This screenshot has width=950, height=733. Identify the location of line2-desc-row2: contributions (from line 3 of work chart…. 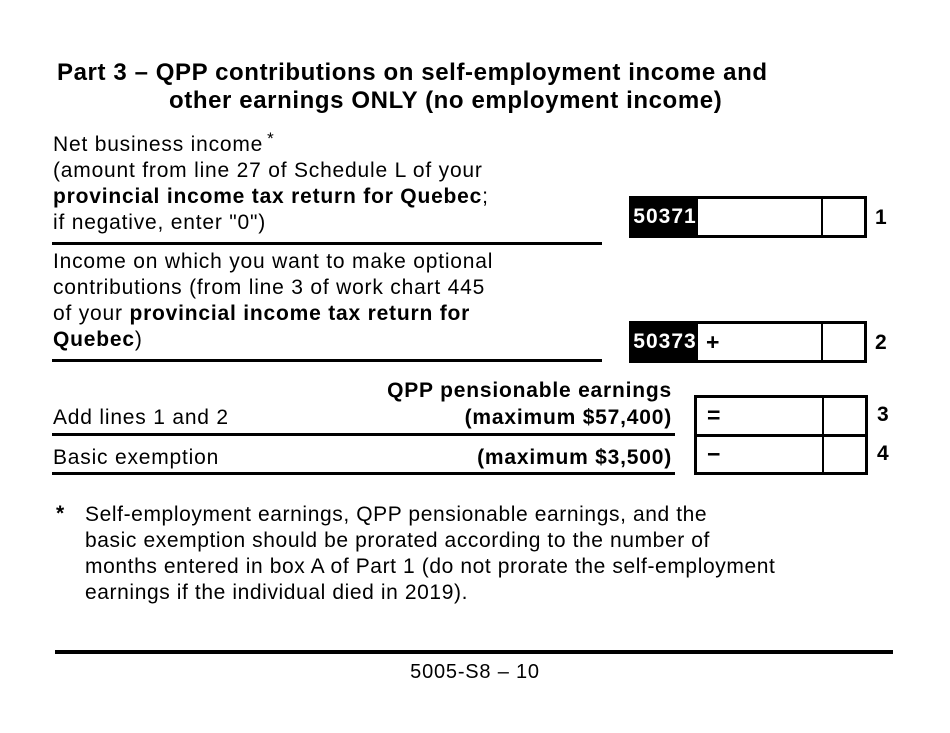
(269, 287).